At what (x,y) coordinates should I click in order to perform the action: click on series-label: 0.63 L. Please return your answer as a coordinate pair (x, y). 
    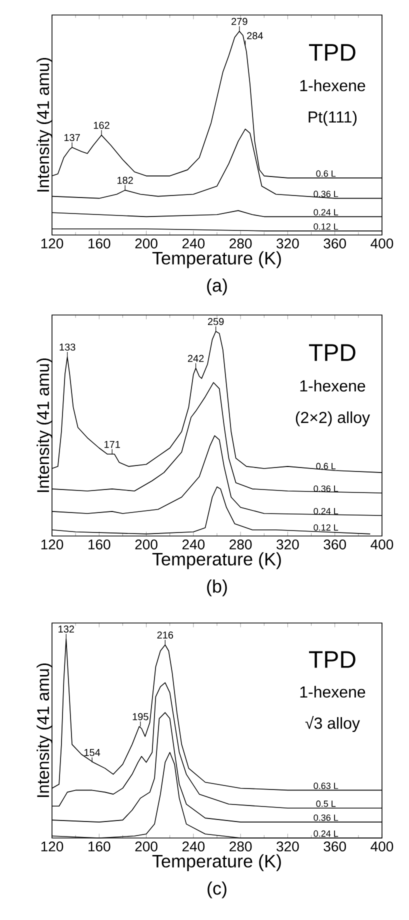
    Looking at the image, I should click on (326, 786).